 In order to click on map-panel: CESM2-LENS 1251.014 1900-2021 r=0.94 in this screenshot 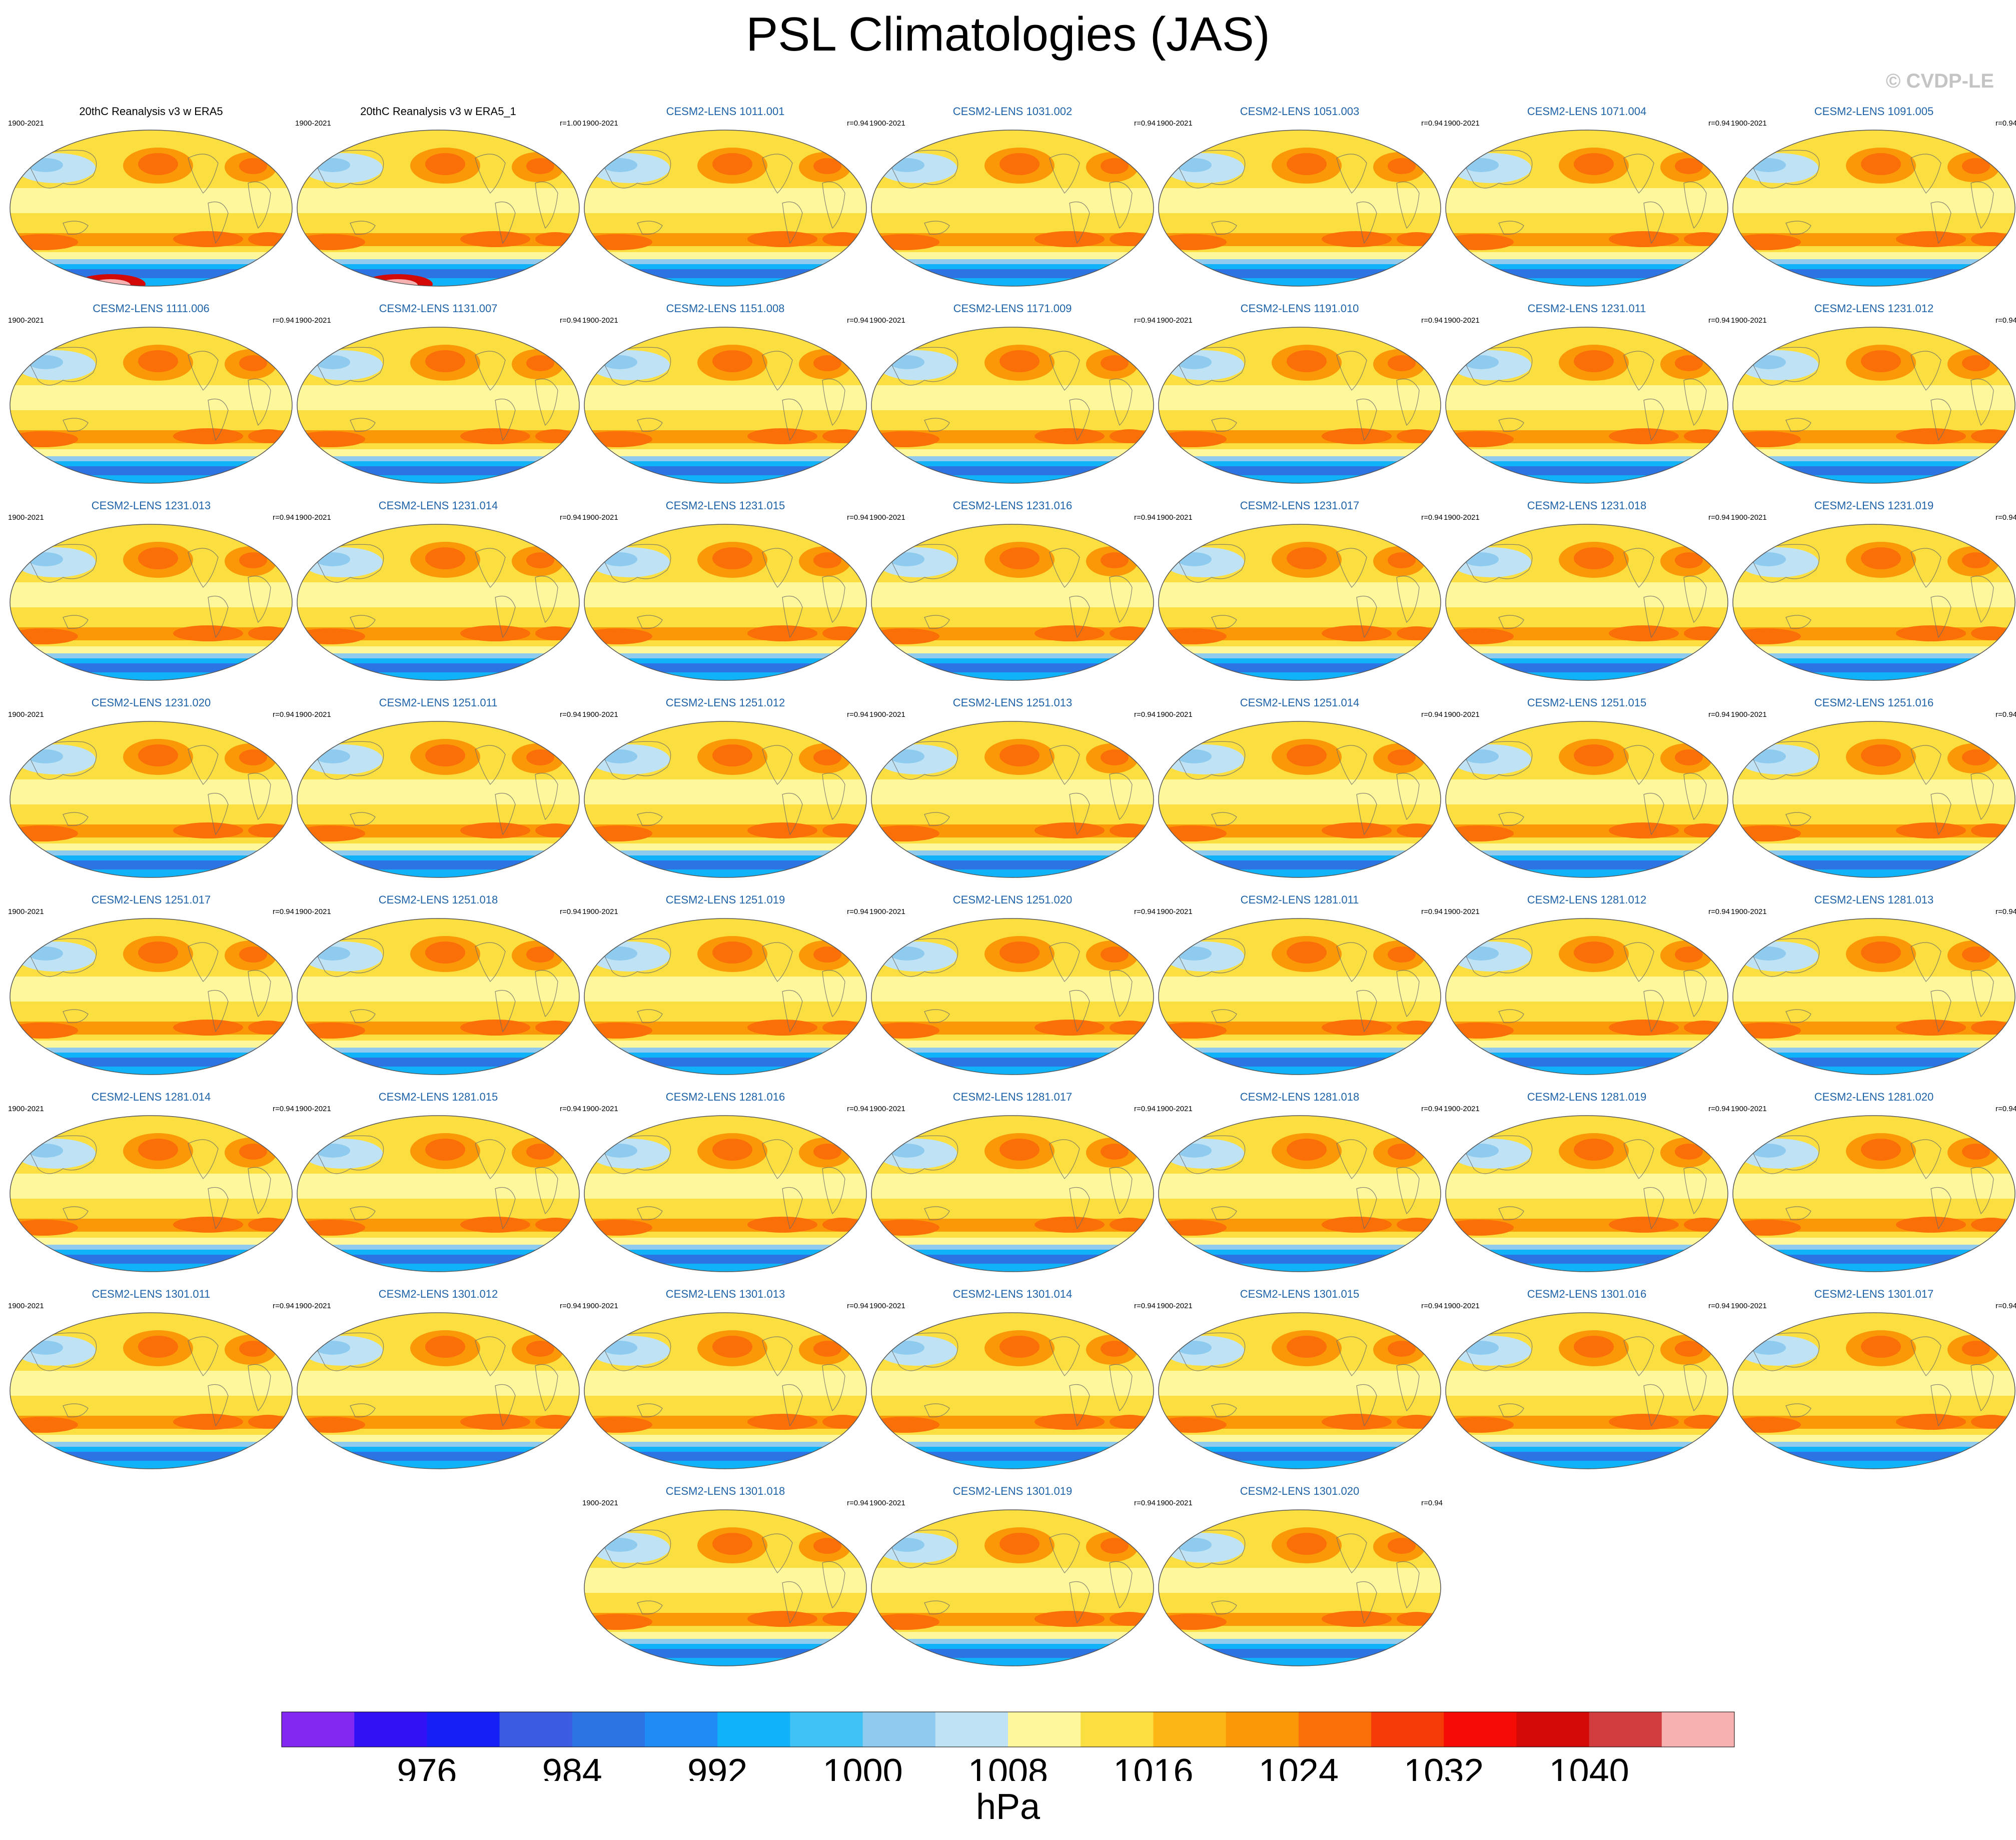, I will do `click(1300, 788)`.